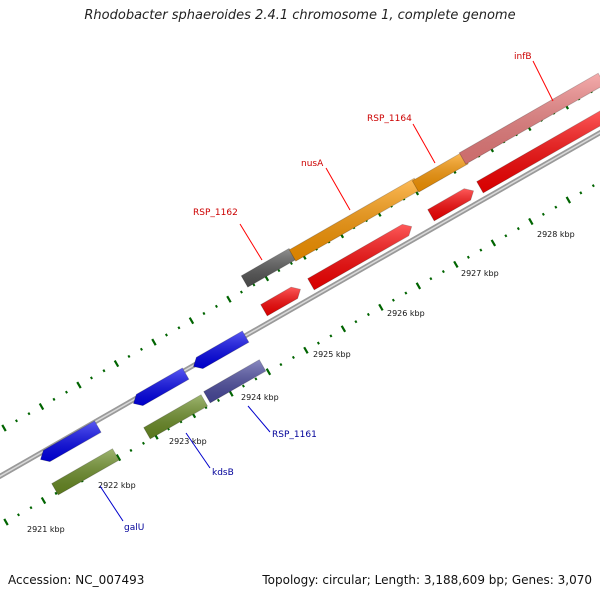 The width and height of the screenshot is (600, 600). I want to click on kbp-label: 2923 kbp, so click(188, 441).